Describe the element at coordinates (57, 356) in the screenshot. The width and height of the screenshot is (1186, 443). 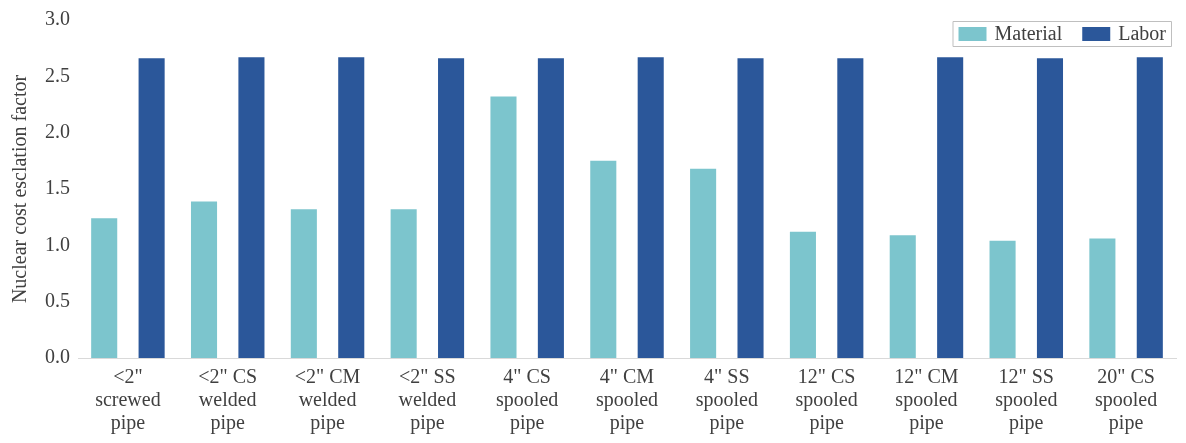
I see `y-tick-label: 0.0` at that location.